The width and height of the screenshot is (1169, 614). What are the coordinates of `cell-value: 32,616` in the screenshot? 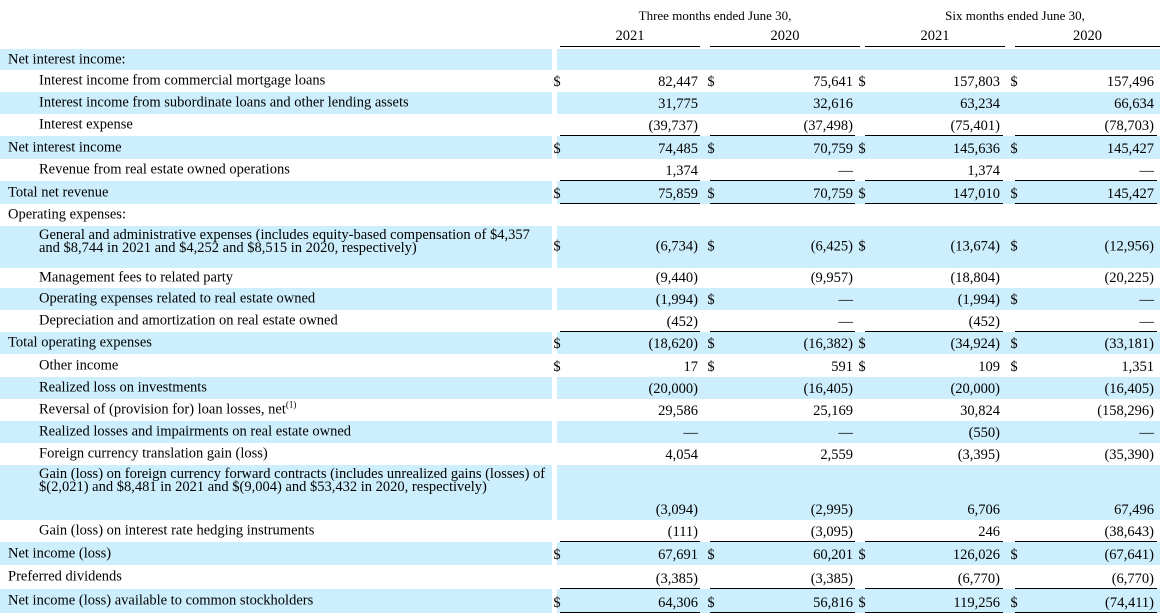 It's located at (833, 104).